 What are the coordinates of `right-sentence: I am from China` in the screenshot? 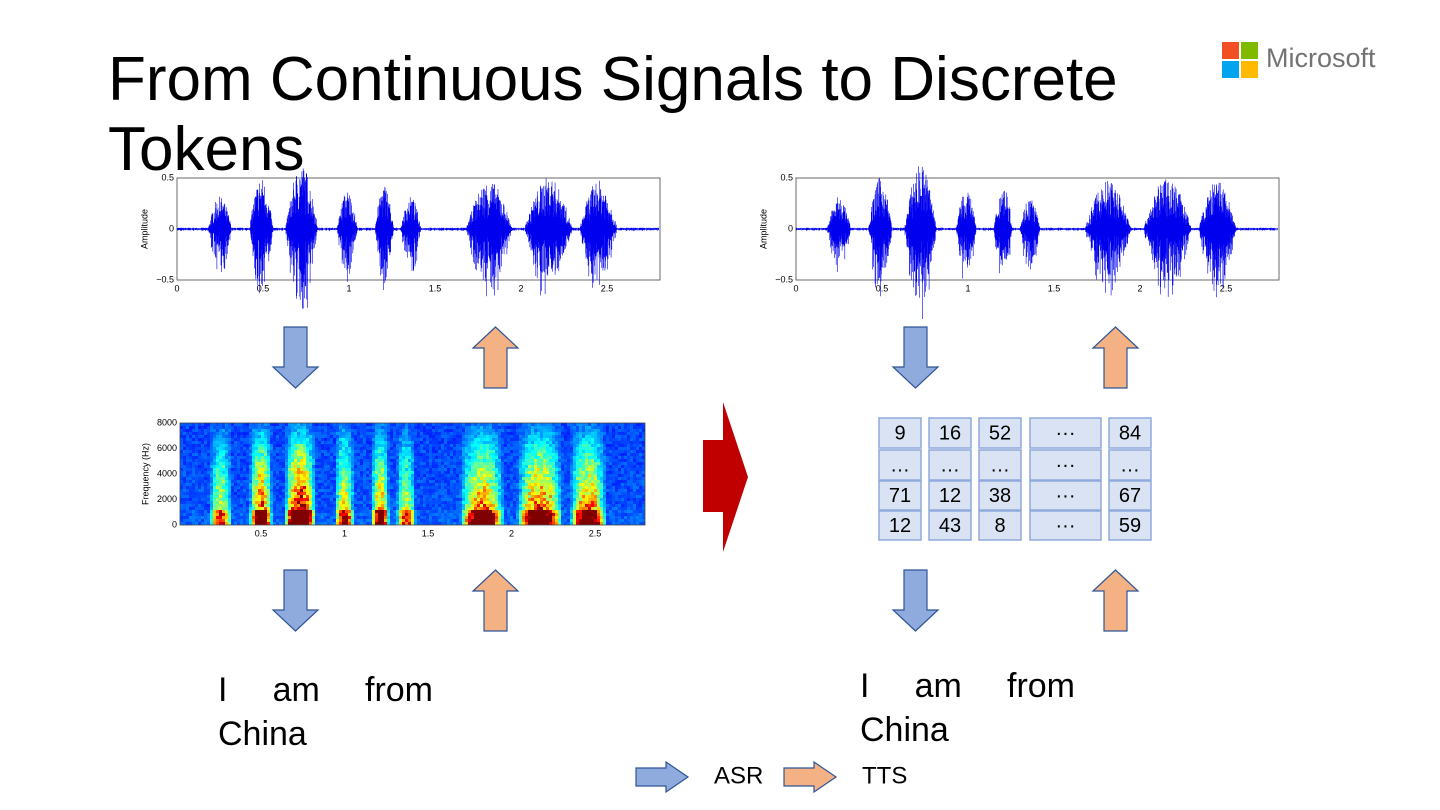 It's located at (967, 708).